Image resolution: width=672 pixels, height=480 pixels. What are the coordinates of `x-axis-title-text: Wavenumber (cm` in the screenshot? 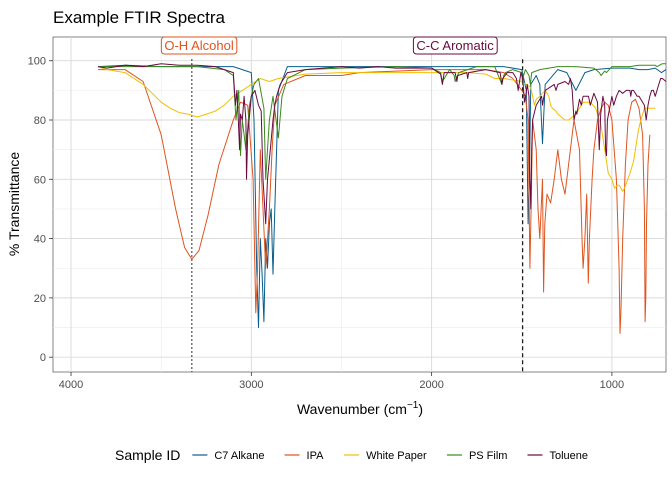 It's located at (352, 409).